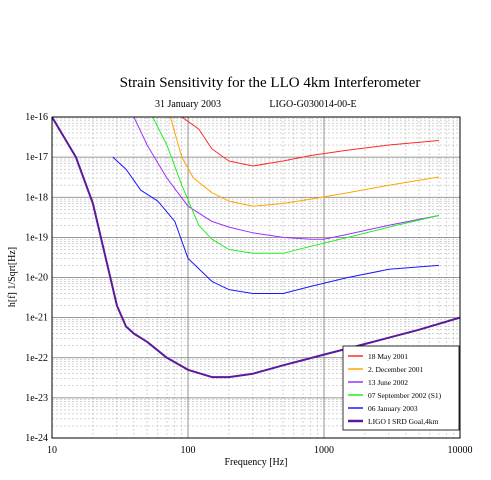  Describe the element at coordinates (36, 358) in the screenshot. I see `y-tick-label: 1e-22` at that location.